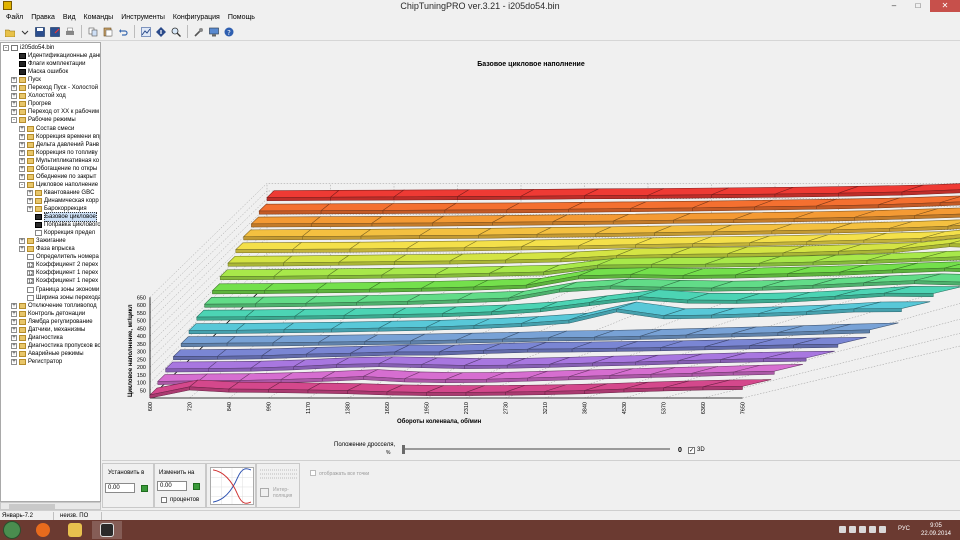 The image size is (960, 540). I want to click on tree-item: + Обогащение по откры, so click(58, 169).